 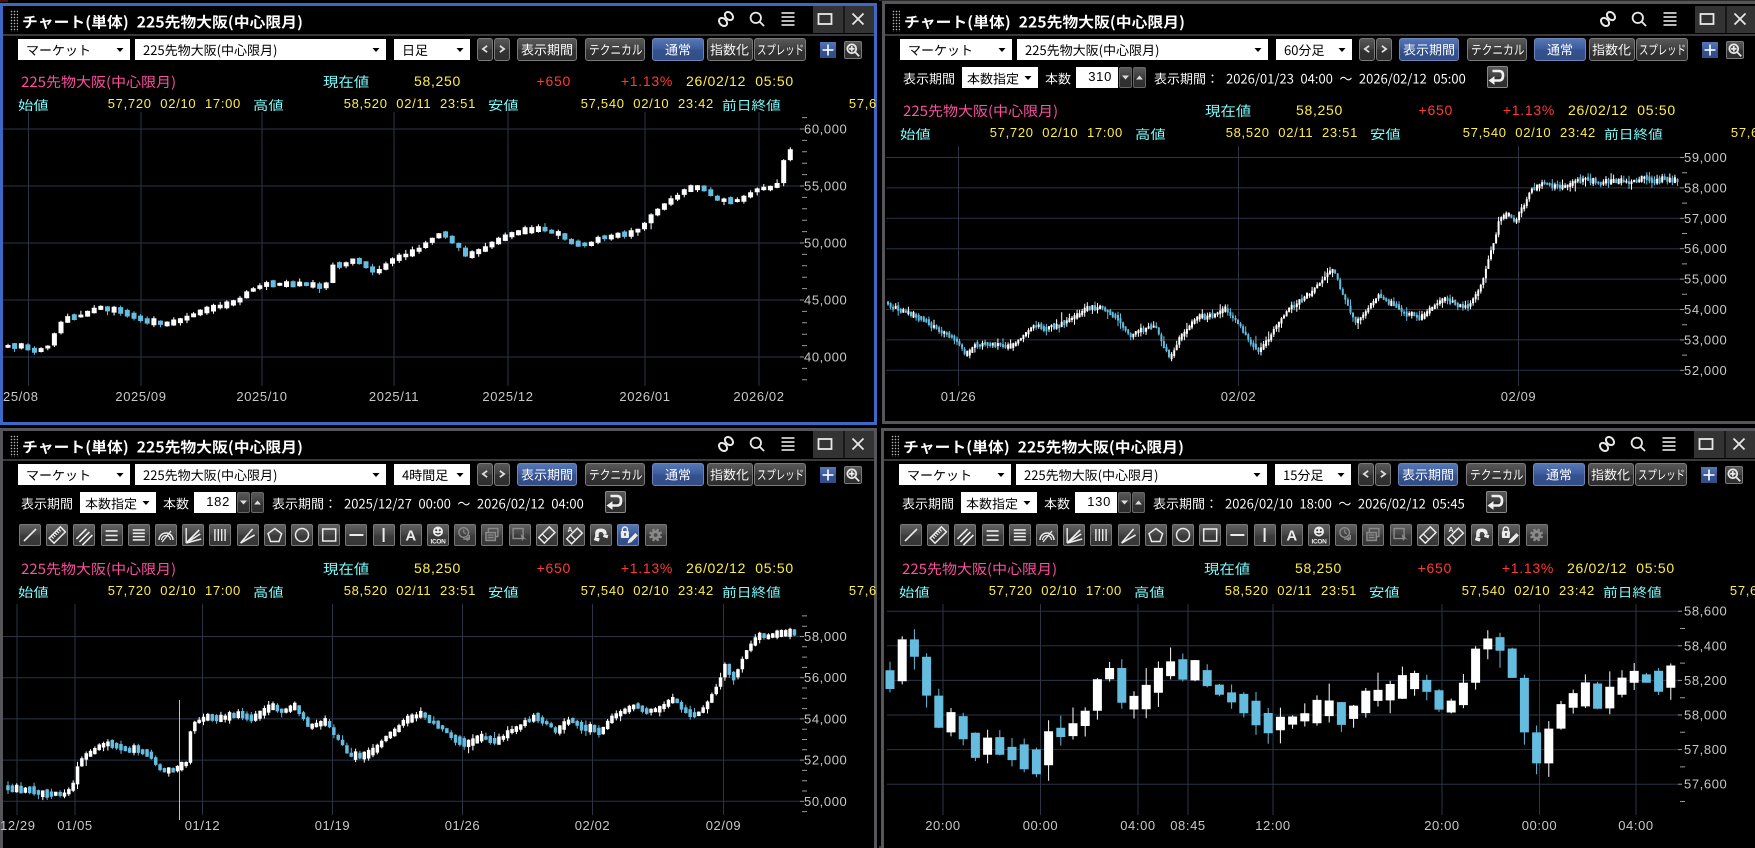 What do you see at coordinates (1705, 784) in the screenshot?
I see `svg-text: 57,600` at bounding box center [1705, 784].